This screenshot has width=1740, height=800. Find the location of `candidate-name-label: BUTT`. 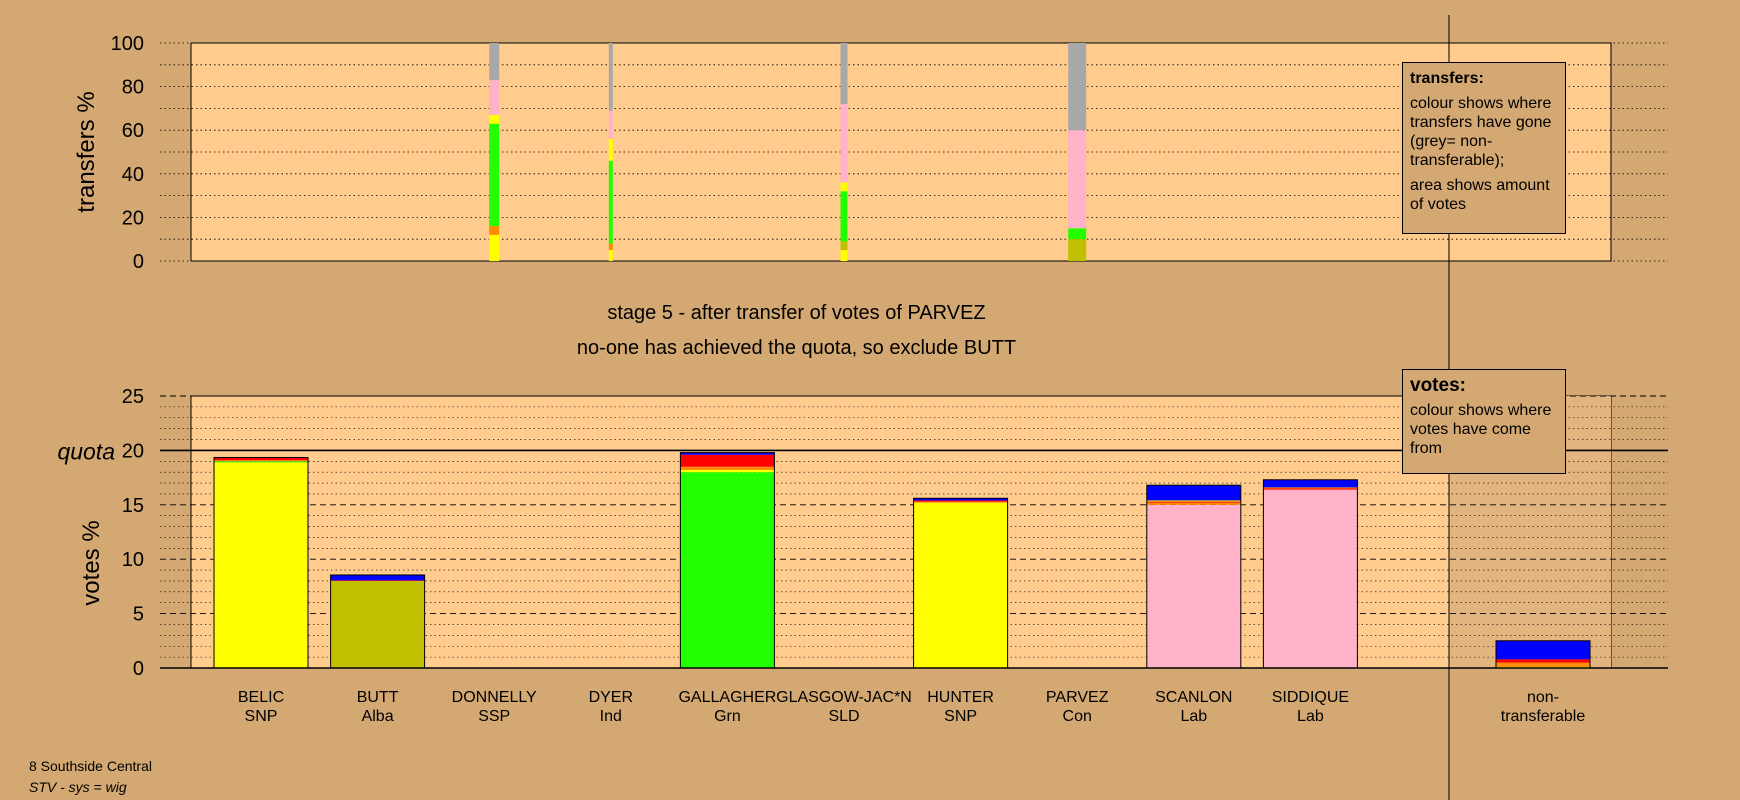

candidate-name-label: BUTT is located at coordinates (378, 697).